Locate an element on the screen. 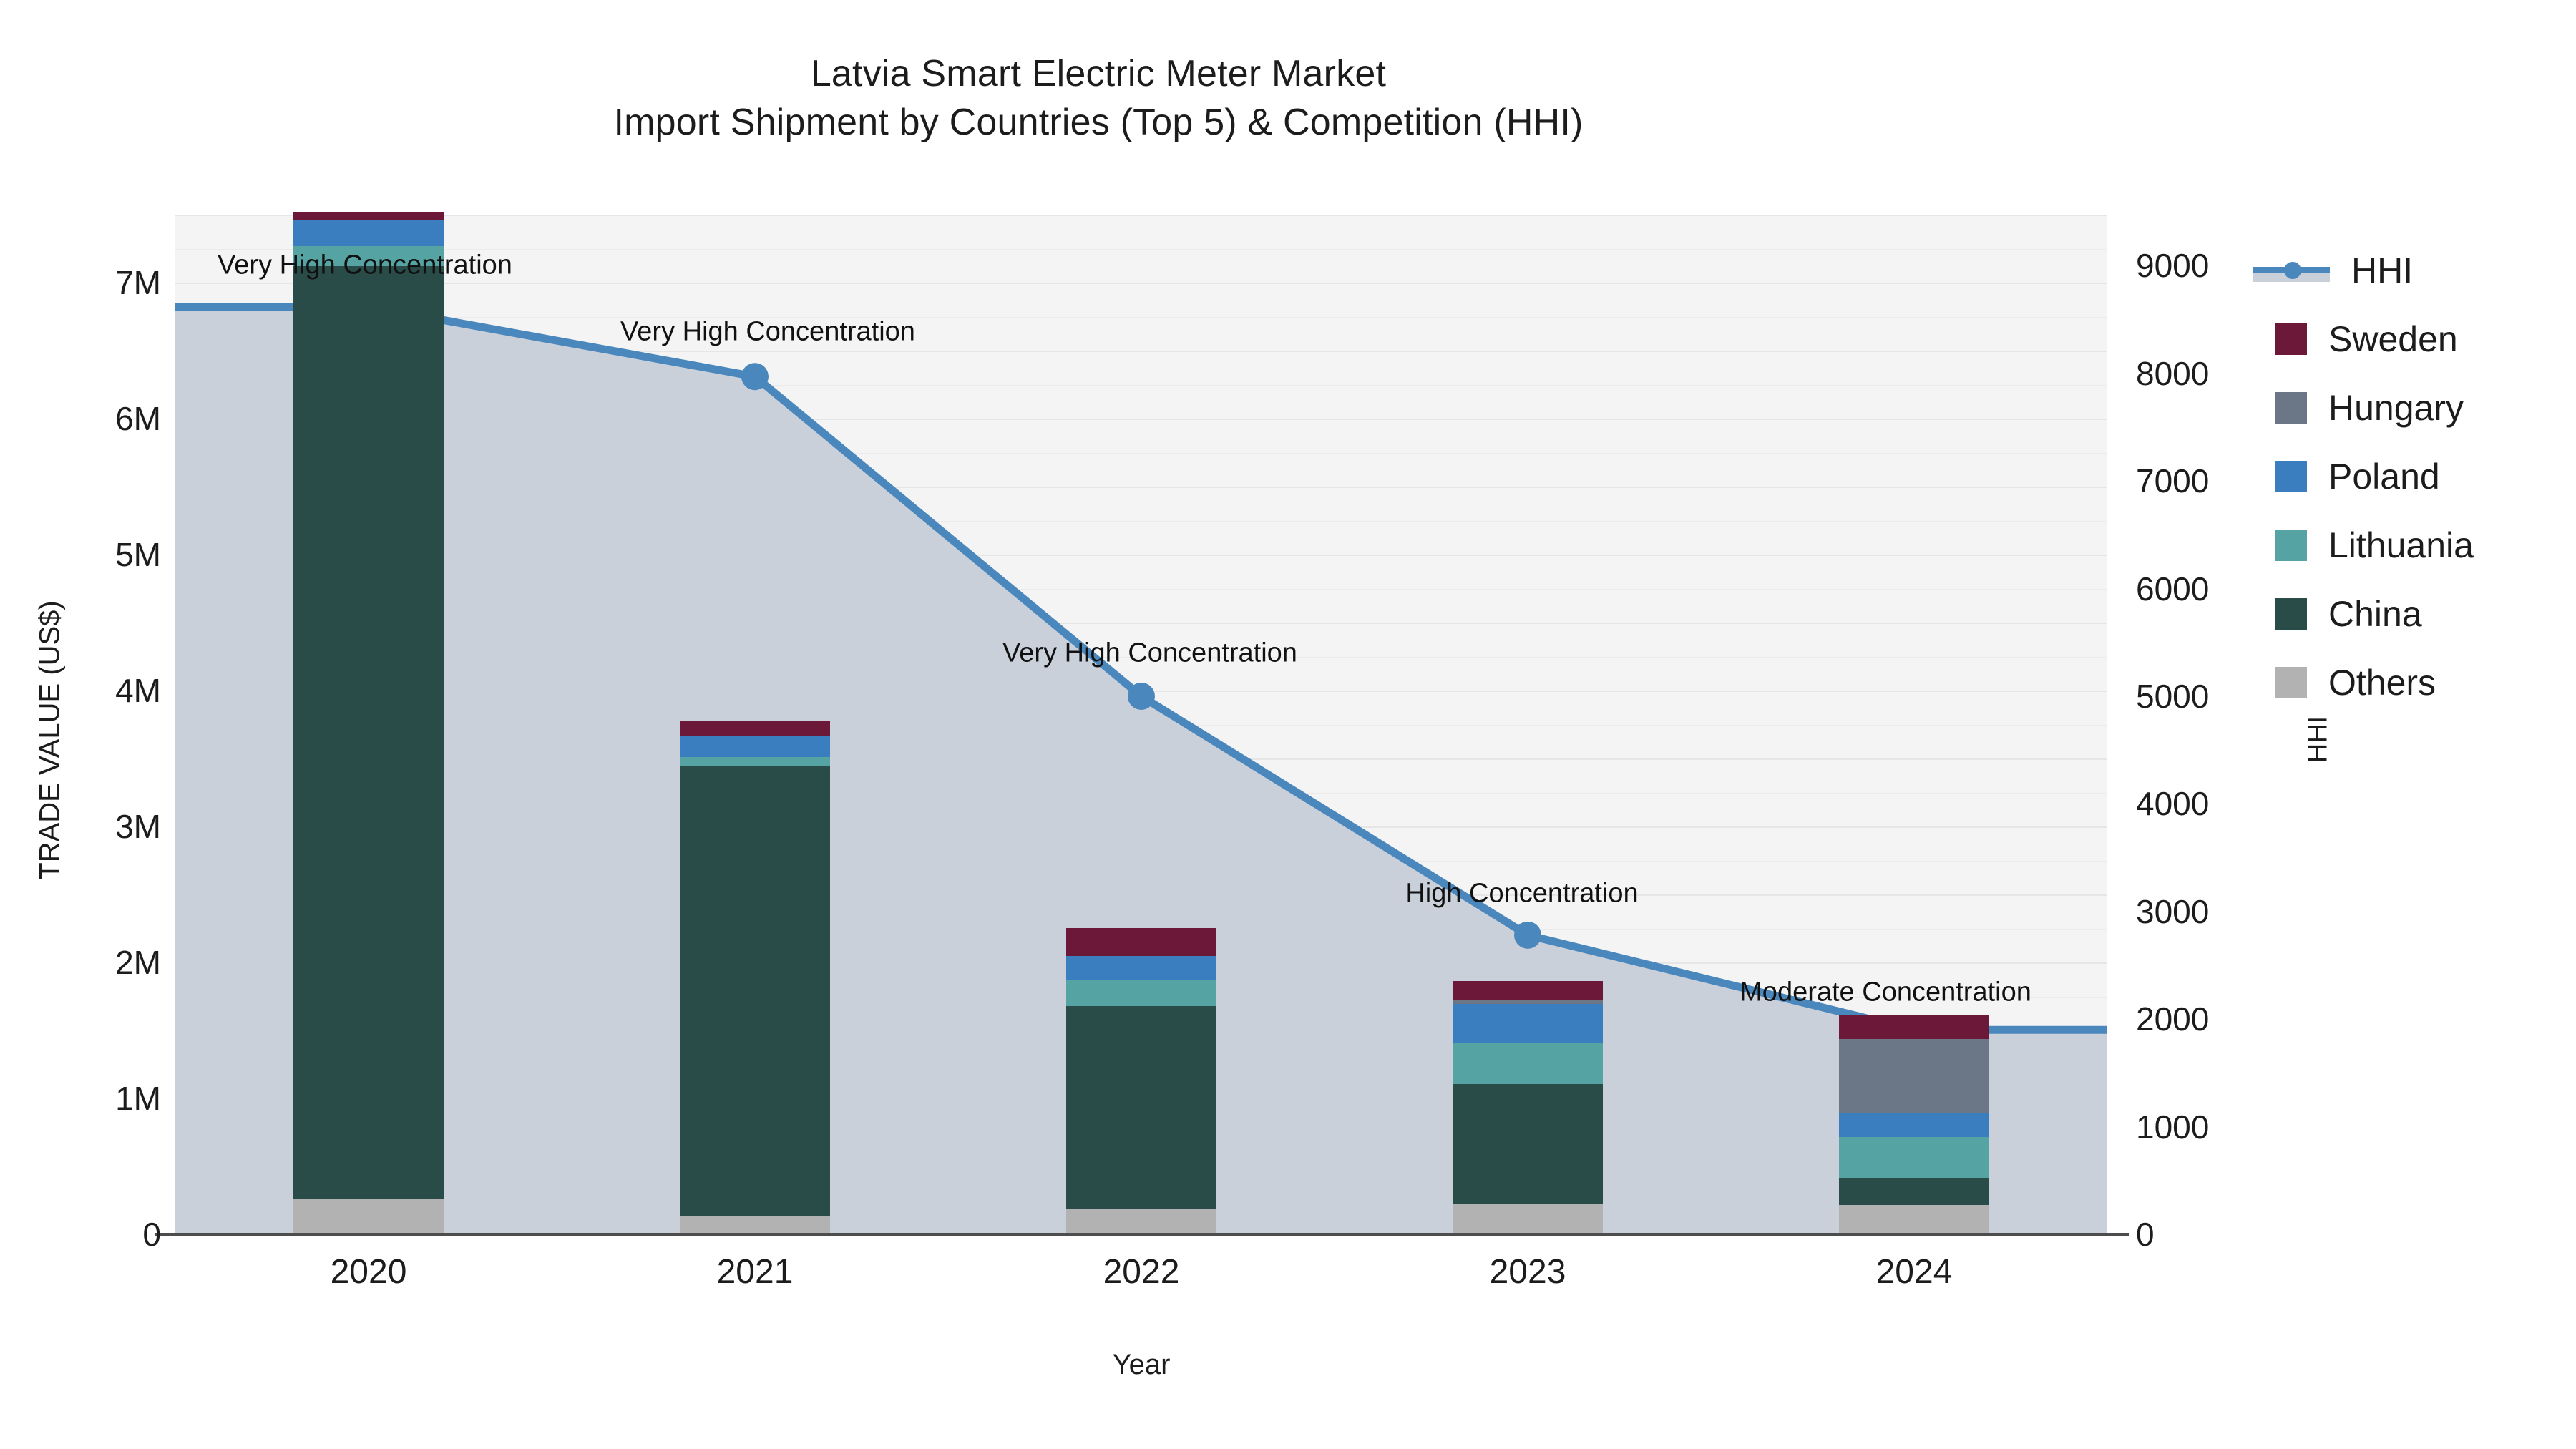 The height and width of the screenshot is (1449, 2576). y-axis-left-tick: 4M is located at coordinates (138, 690).